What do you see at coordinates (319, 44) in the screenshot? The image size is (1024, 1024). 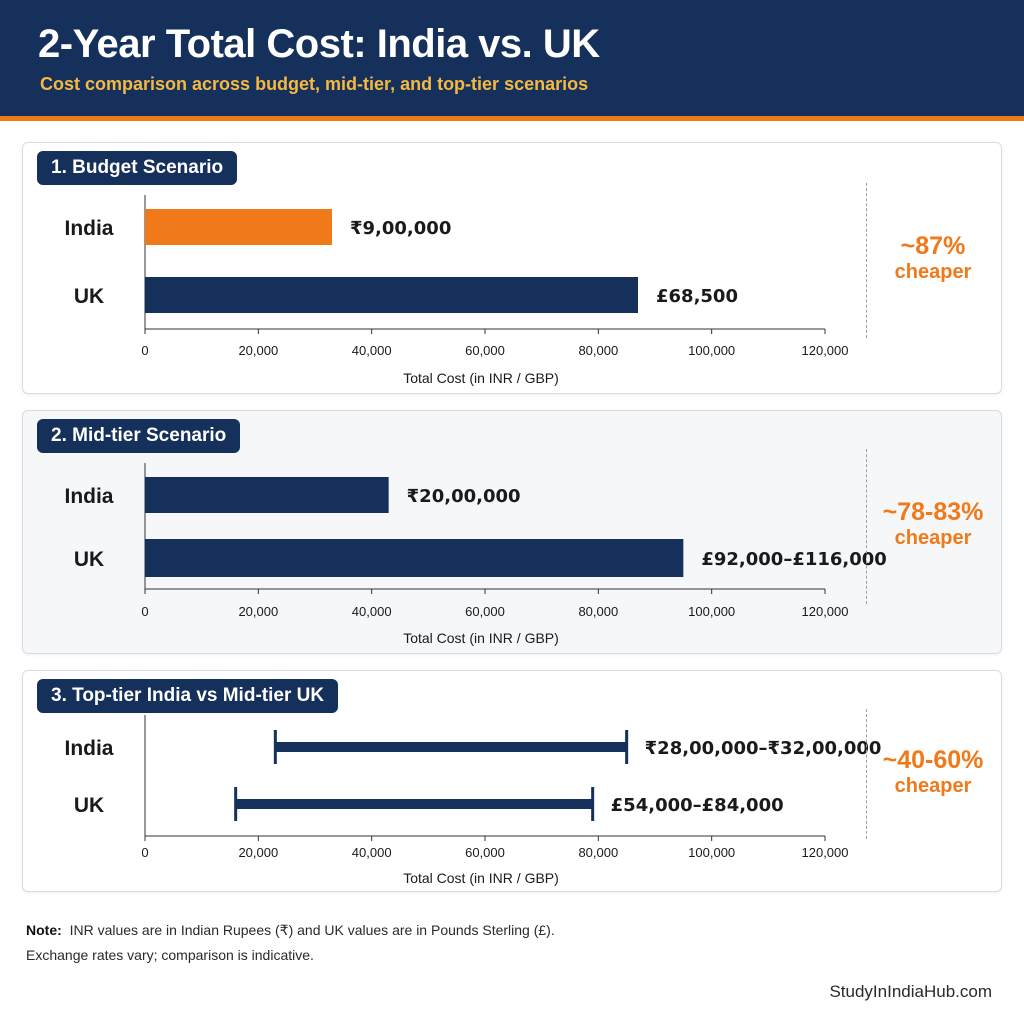 I see `page-title: 2-Year Total Cost: India vs. UK` at bounding box center [319, 44].